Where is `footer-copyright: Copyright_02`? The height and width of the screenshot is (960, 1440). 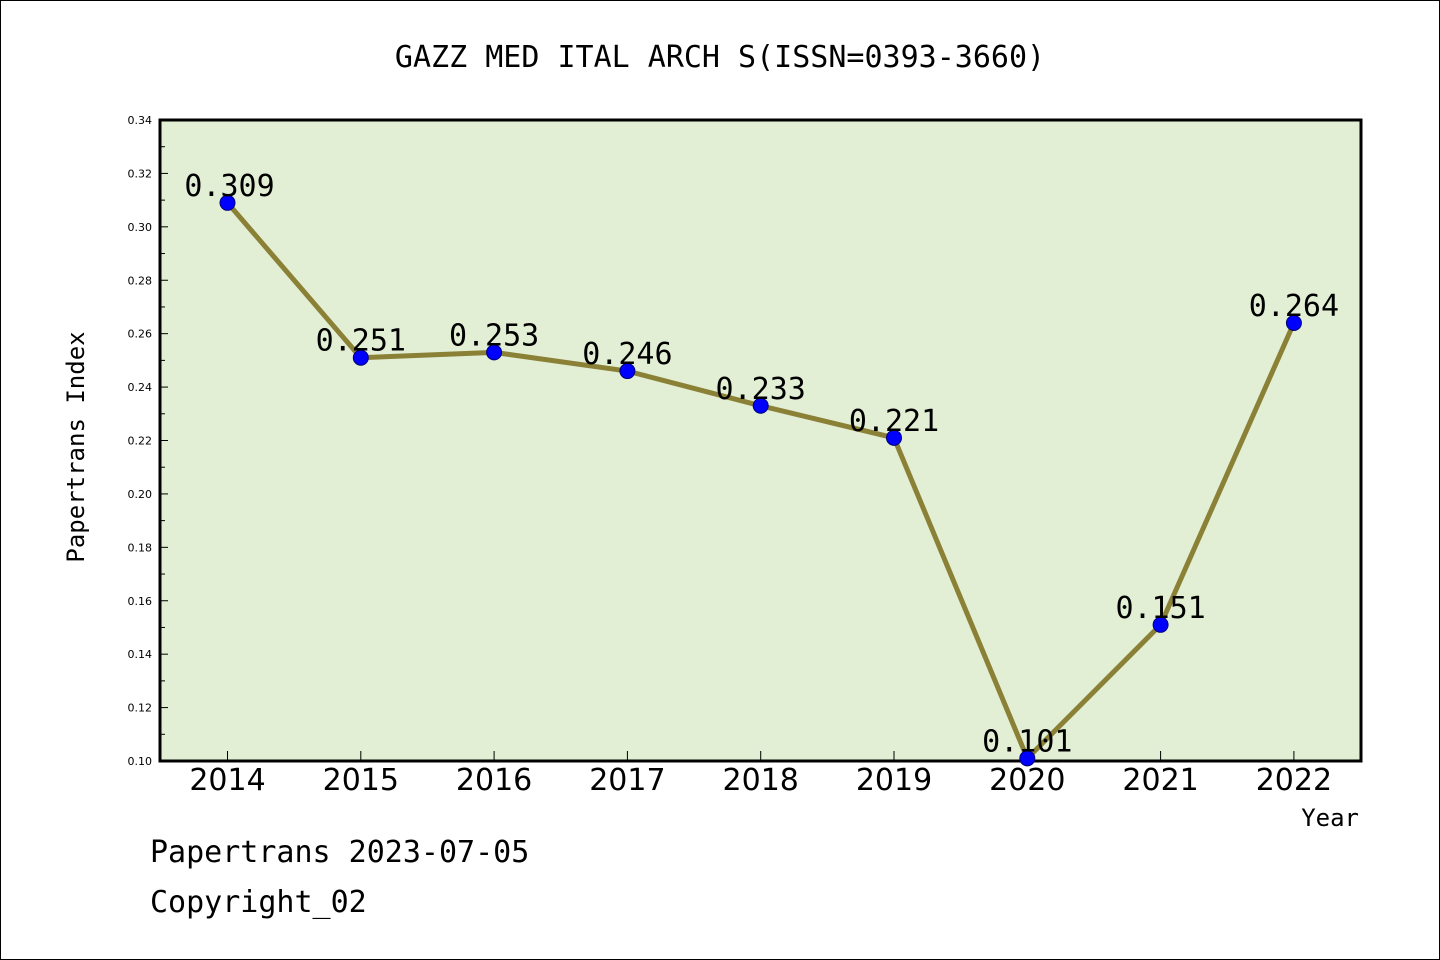 footer-copyright: Copyright_02 is located at coordinates (258, 902).